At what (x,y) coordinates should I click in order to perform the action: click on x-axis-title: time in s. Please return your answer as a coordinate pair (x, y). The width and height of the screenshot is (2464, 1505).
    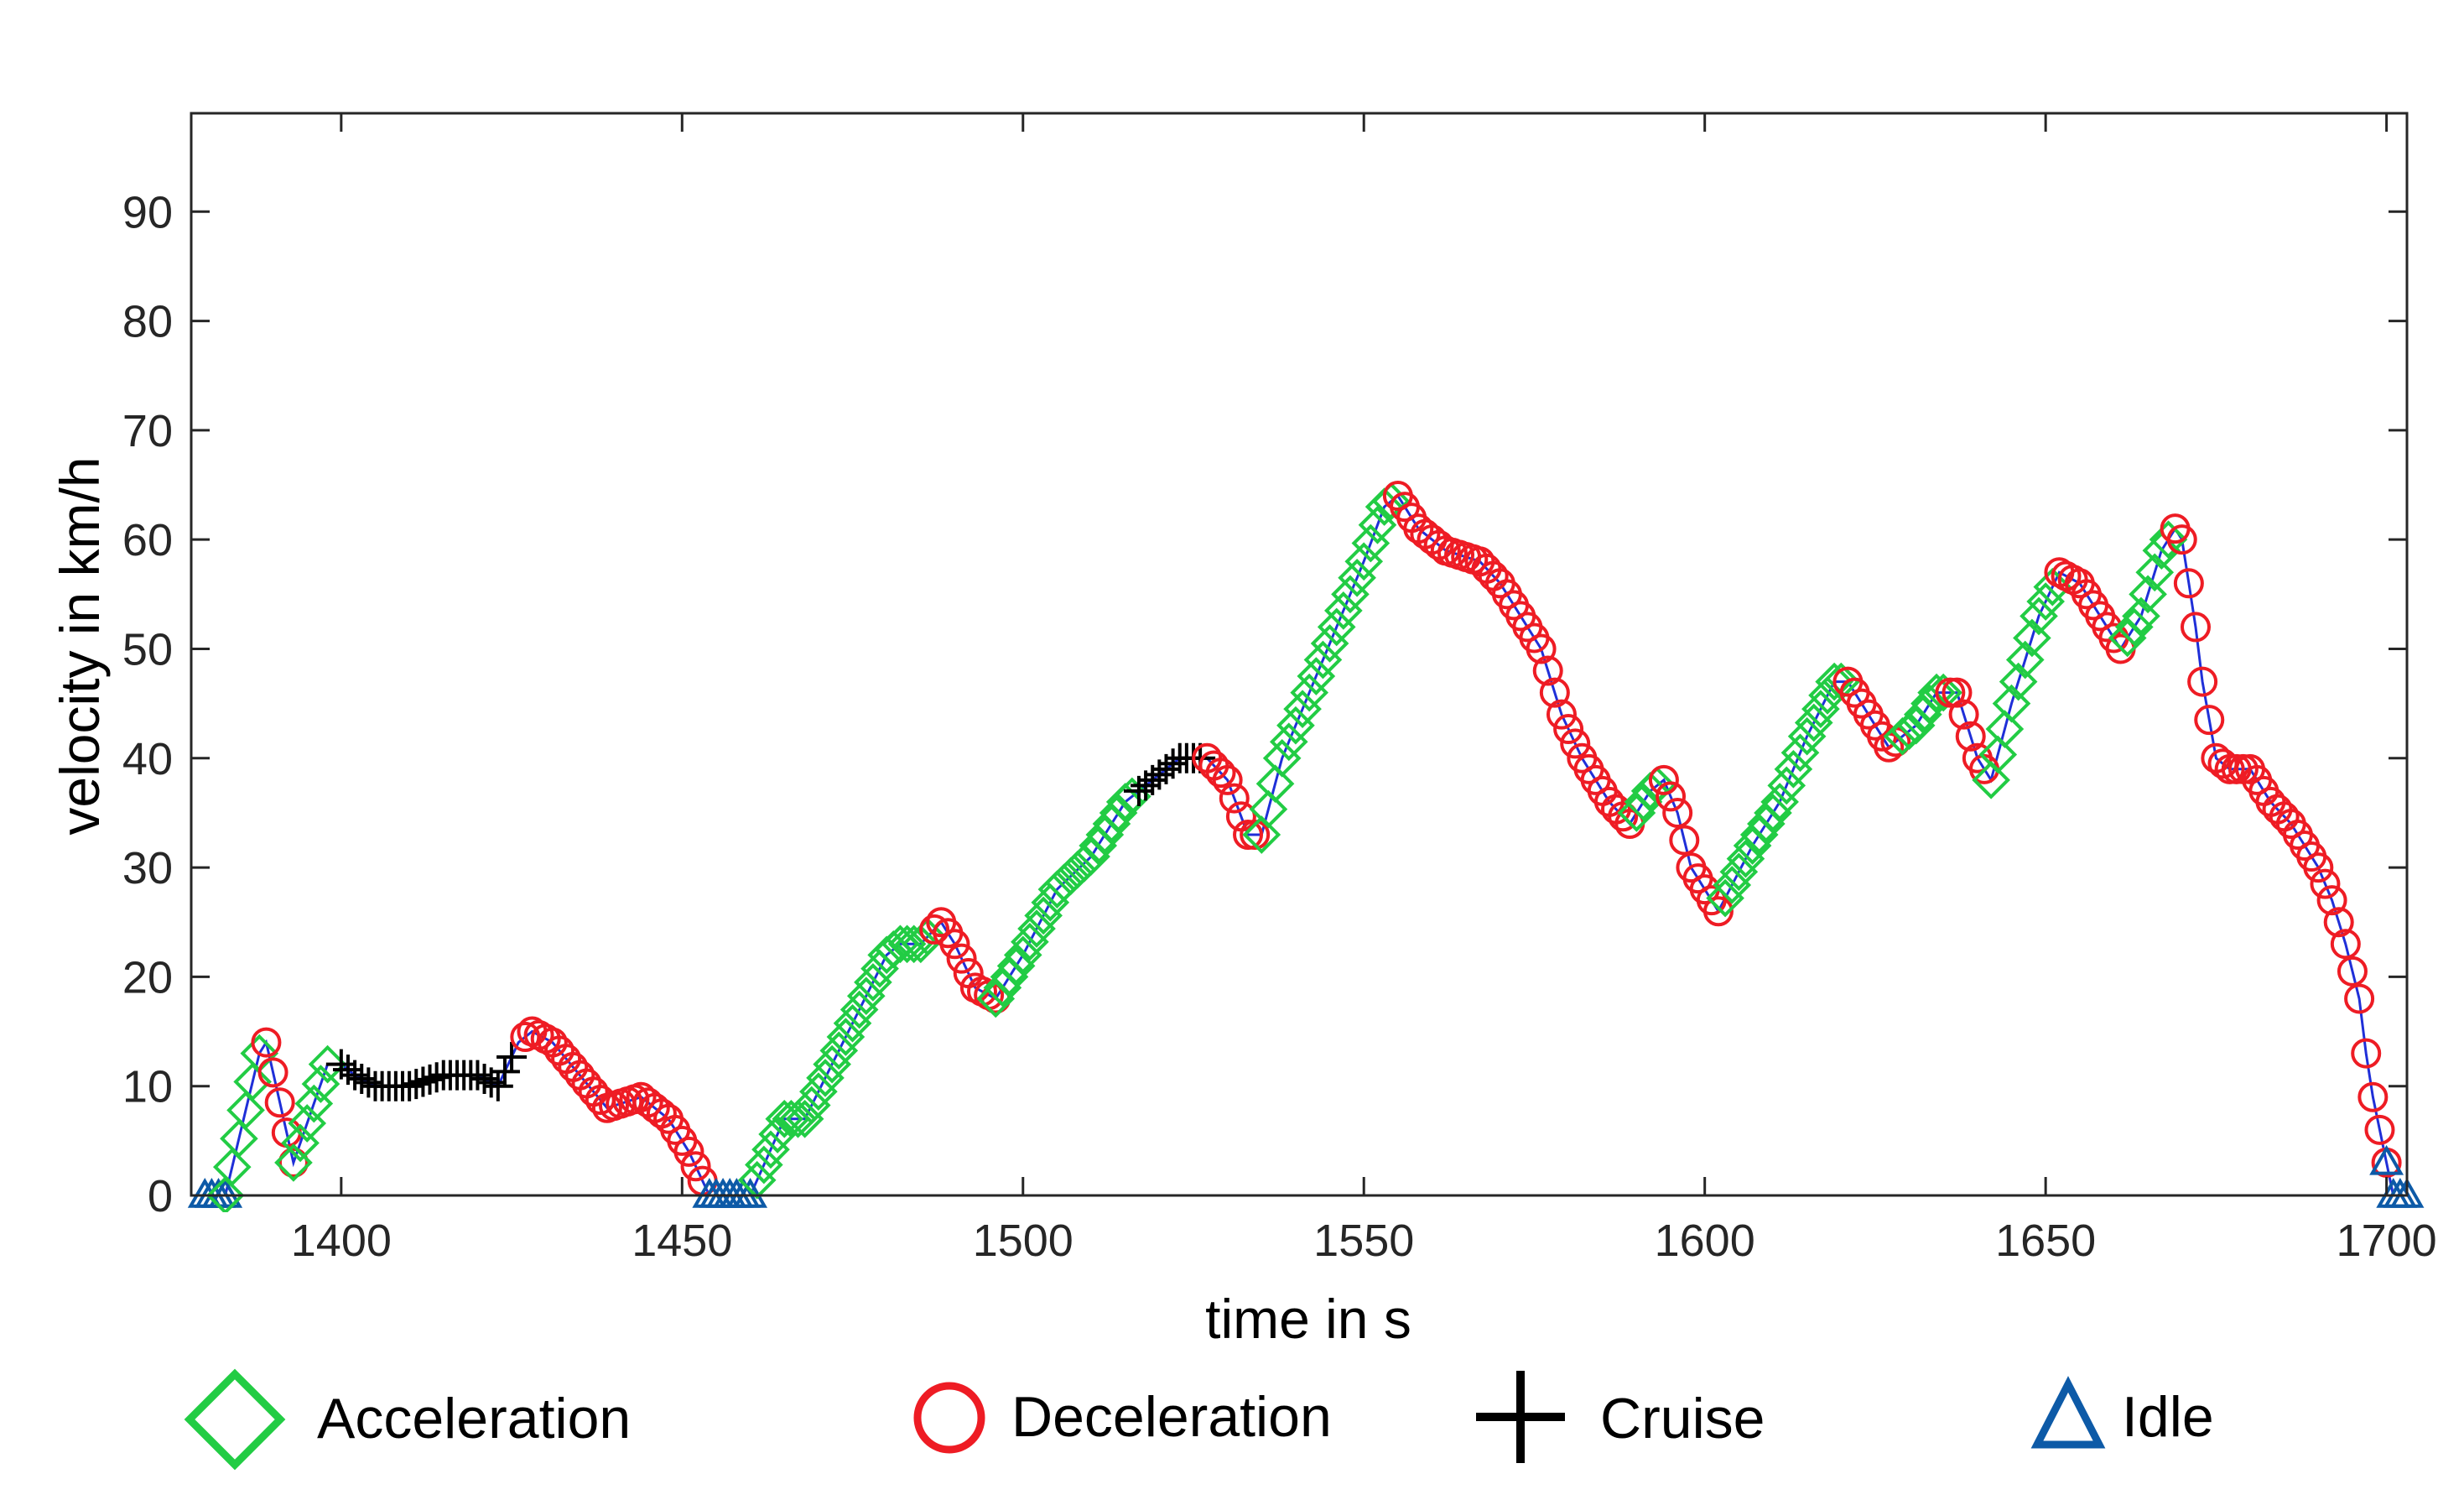
    Looking at the image, I should click on (1308, 1319).